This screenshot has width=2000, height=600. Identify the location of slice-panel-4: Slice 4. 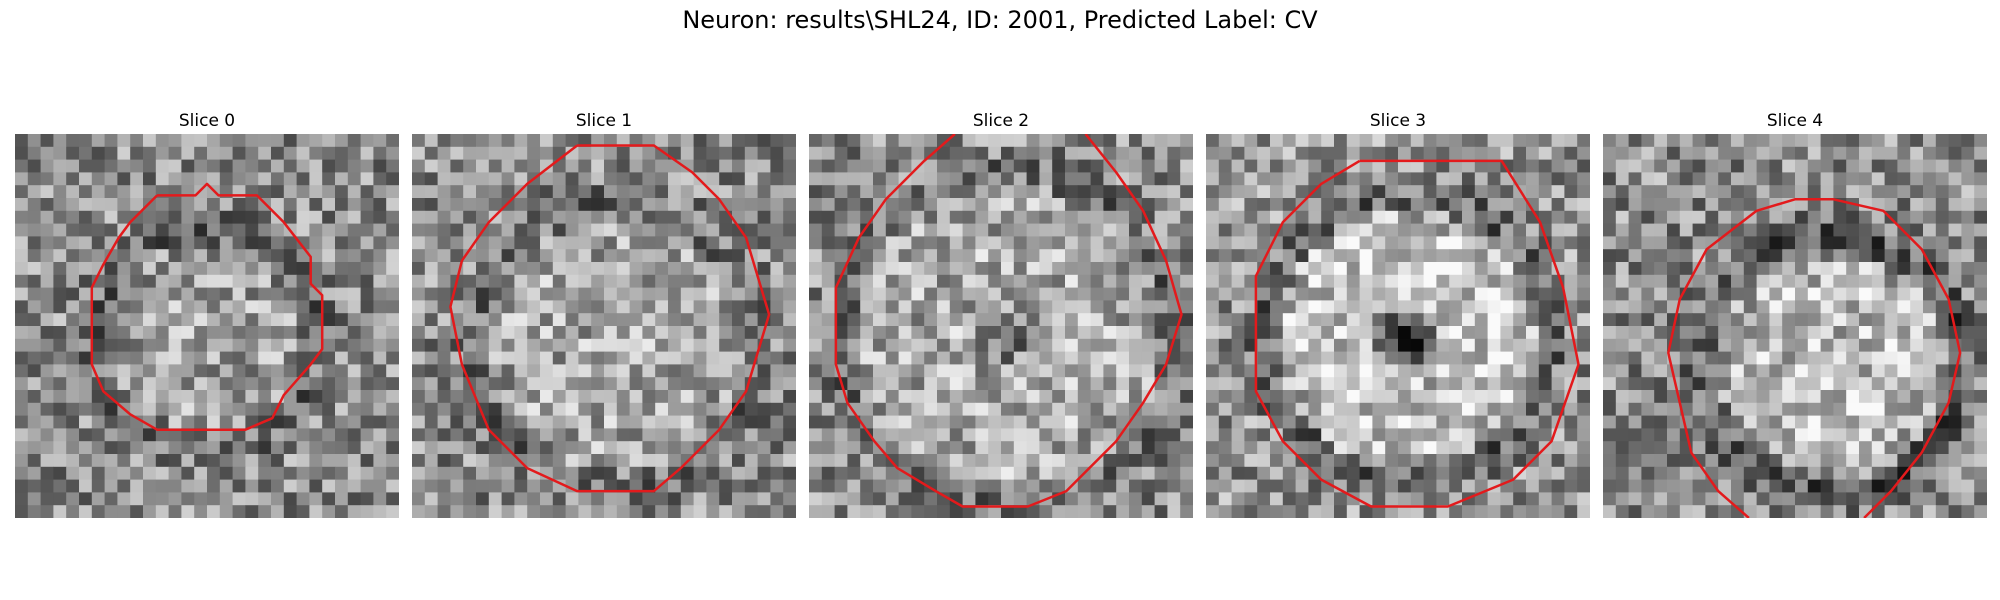
(1795, 313).